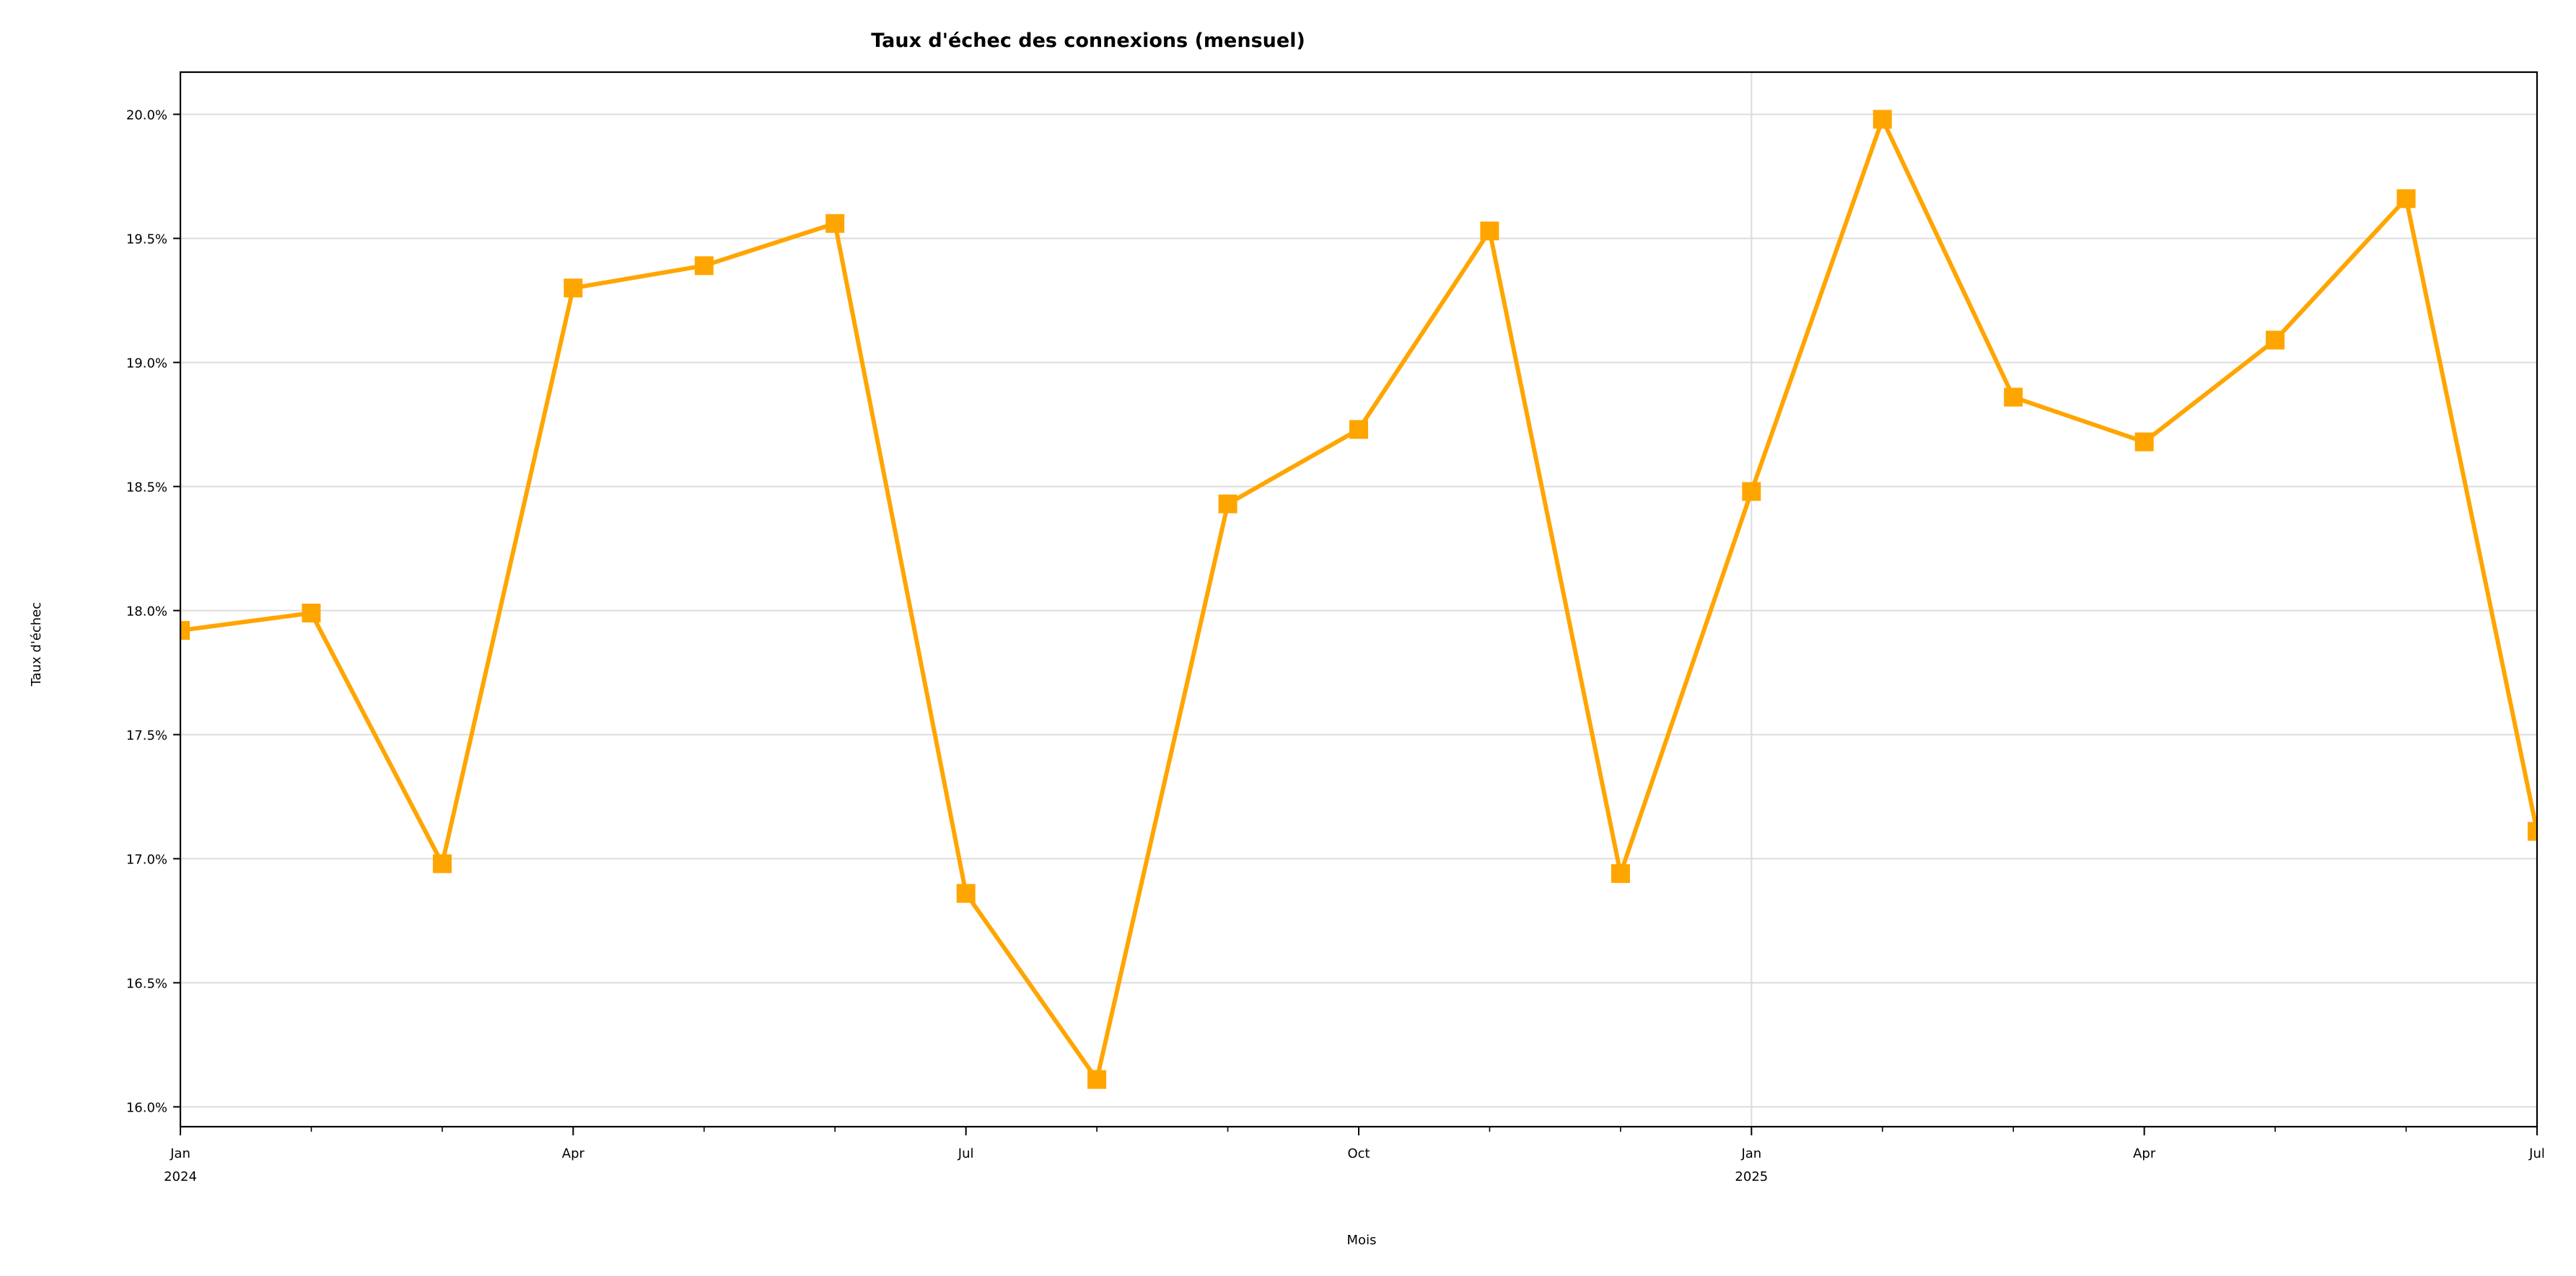 The height and width of the screenshot is (1276, 2576). What do you see at coordinates (180, 1176) in the screenshot?
I see `x-tick-year-label: 2024` at bounding box center [180, 1176].